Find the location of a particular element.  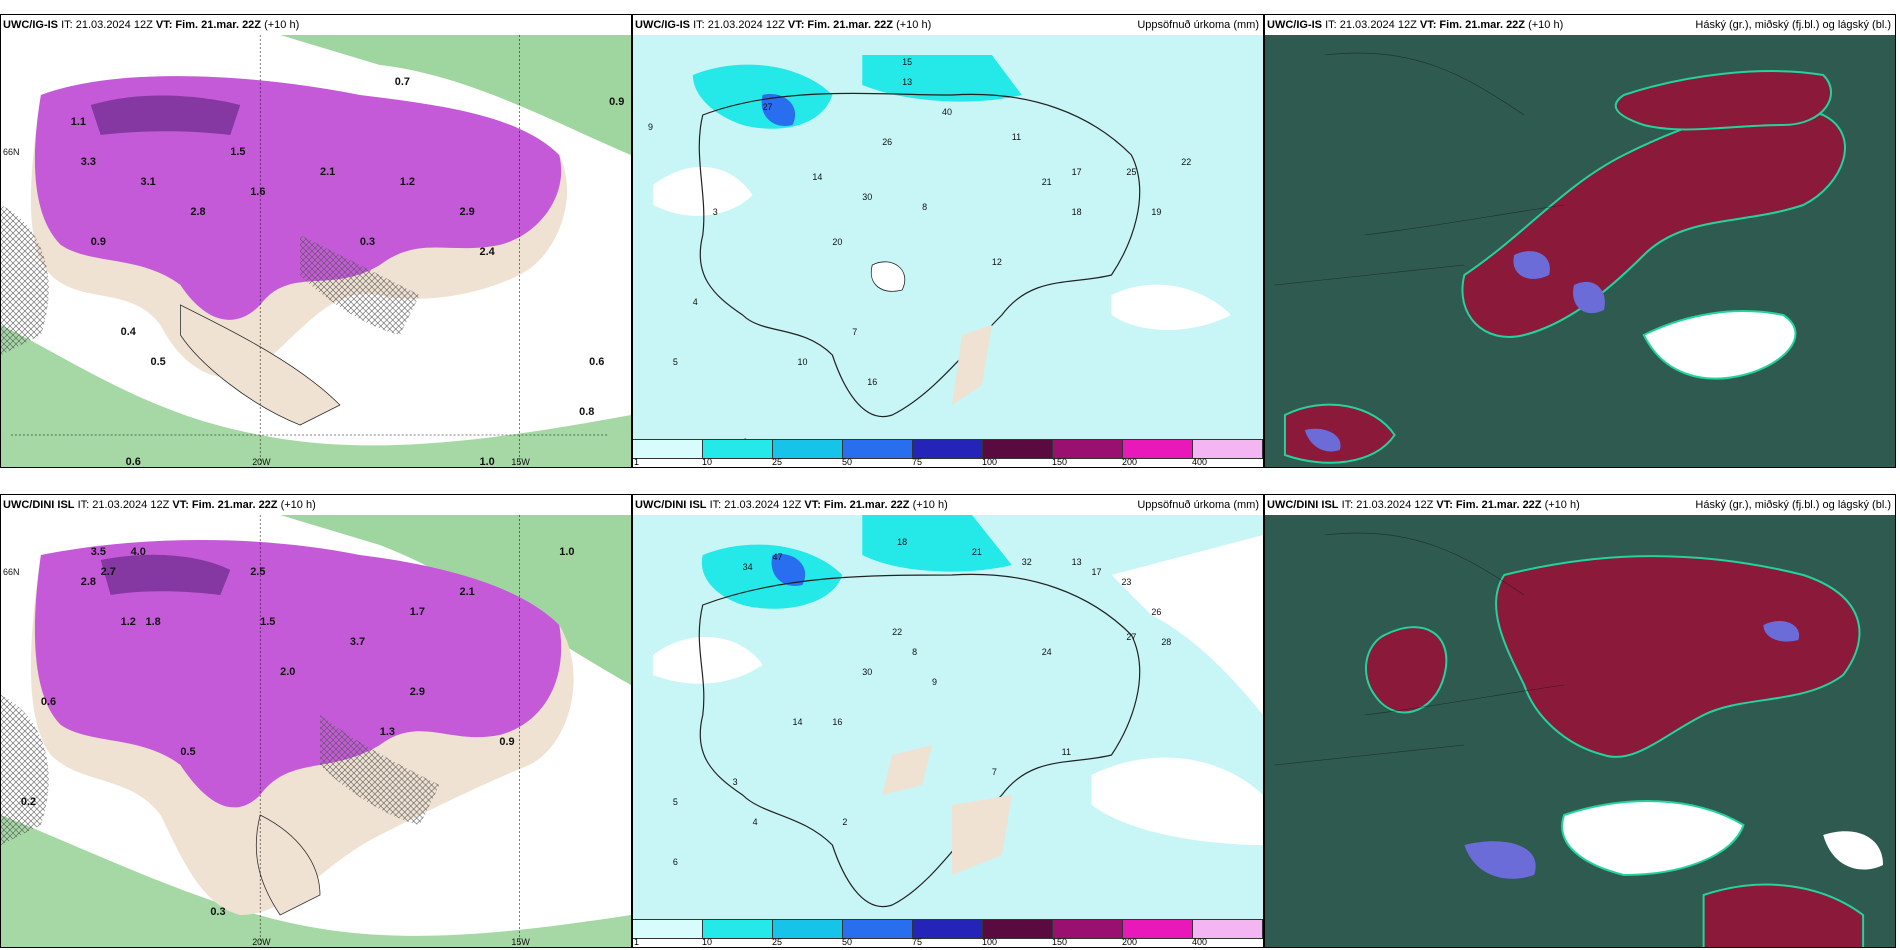

value-label: 12 is located at coordinates (997, 262).